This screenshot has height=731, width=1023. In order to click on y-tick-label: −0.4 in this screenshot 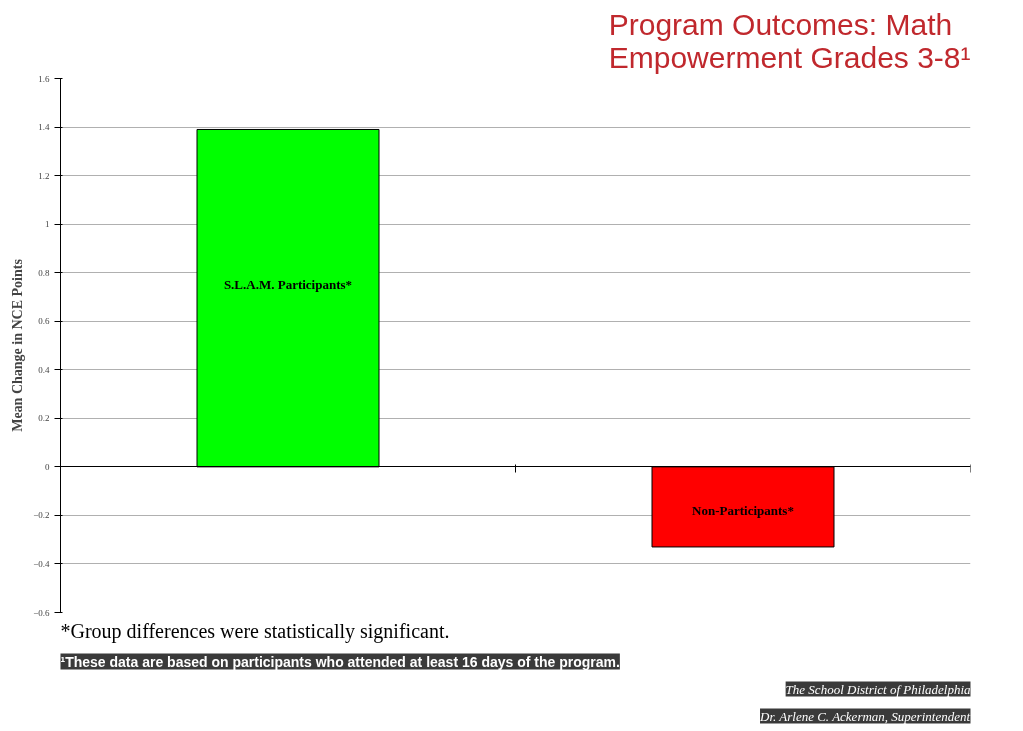, I will do `click(41, 563)`.